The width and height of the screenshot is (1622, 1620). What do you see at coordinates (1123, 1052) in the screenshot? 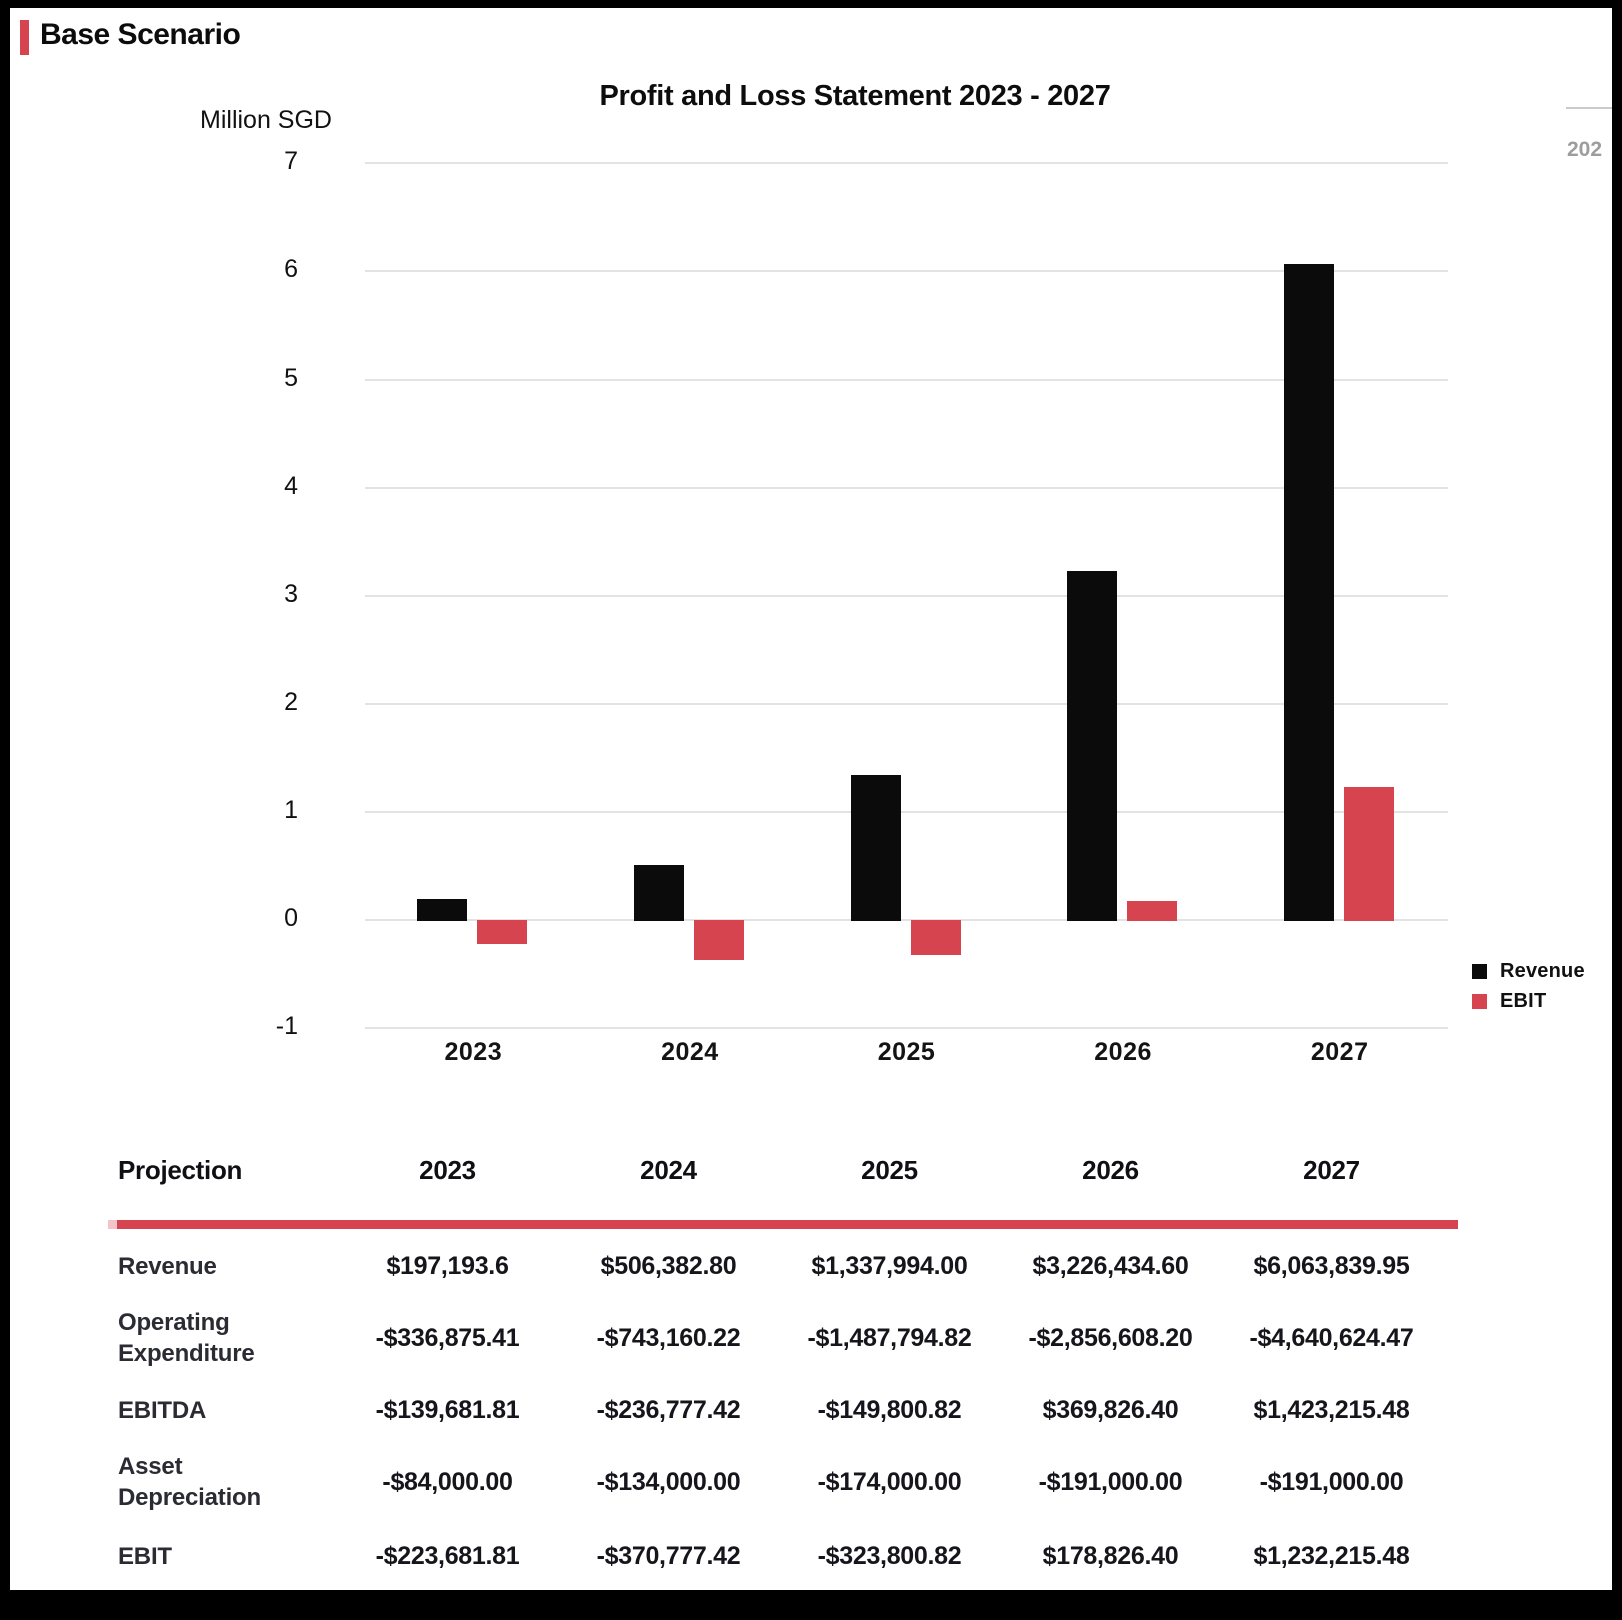
I see `x-tick-label-2026: 2026` at bounding box center [1123, 1052].